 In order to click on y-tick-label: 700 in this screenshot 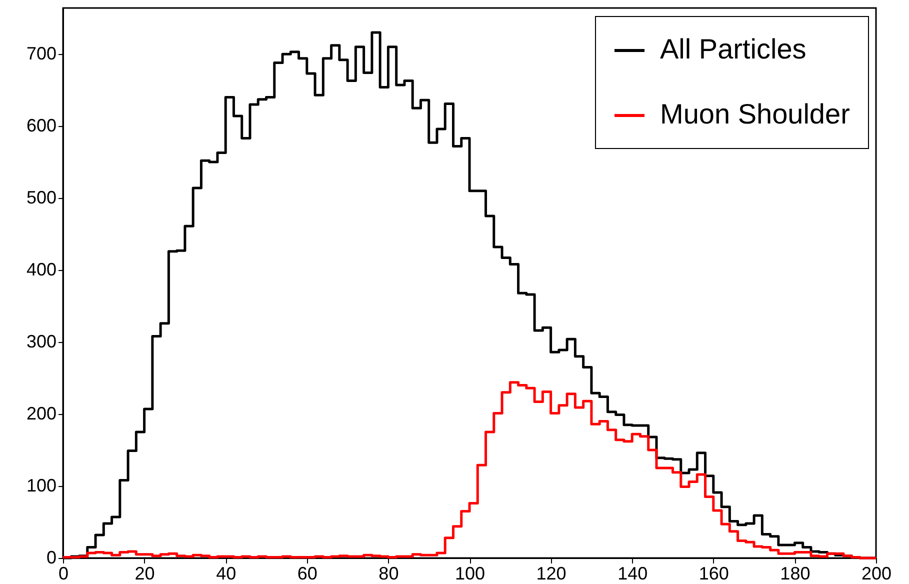, I will do `click(41, 54)`.